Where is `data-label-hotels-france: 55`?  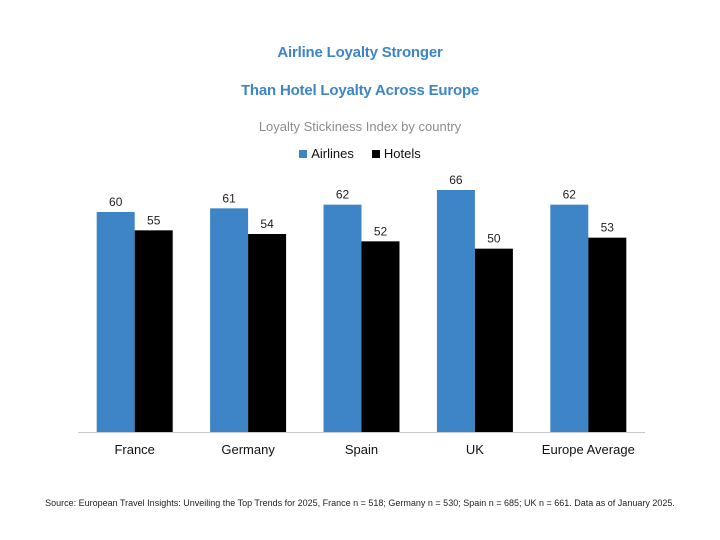
data-label-hotels-france: 55 is located at coordinates (154, 220).